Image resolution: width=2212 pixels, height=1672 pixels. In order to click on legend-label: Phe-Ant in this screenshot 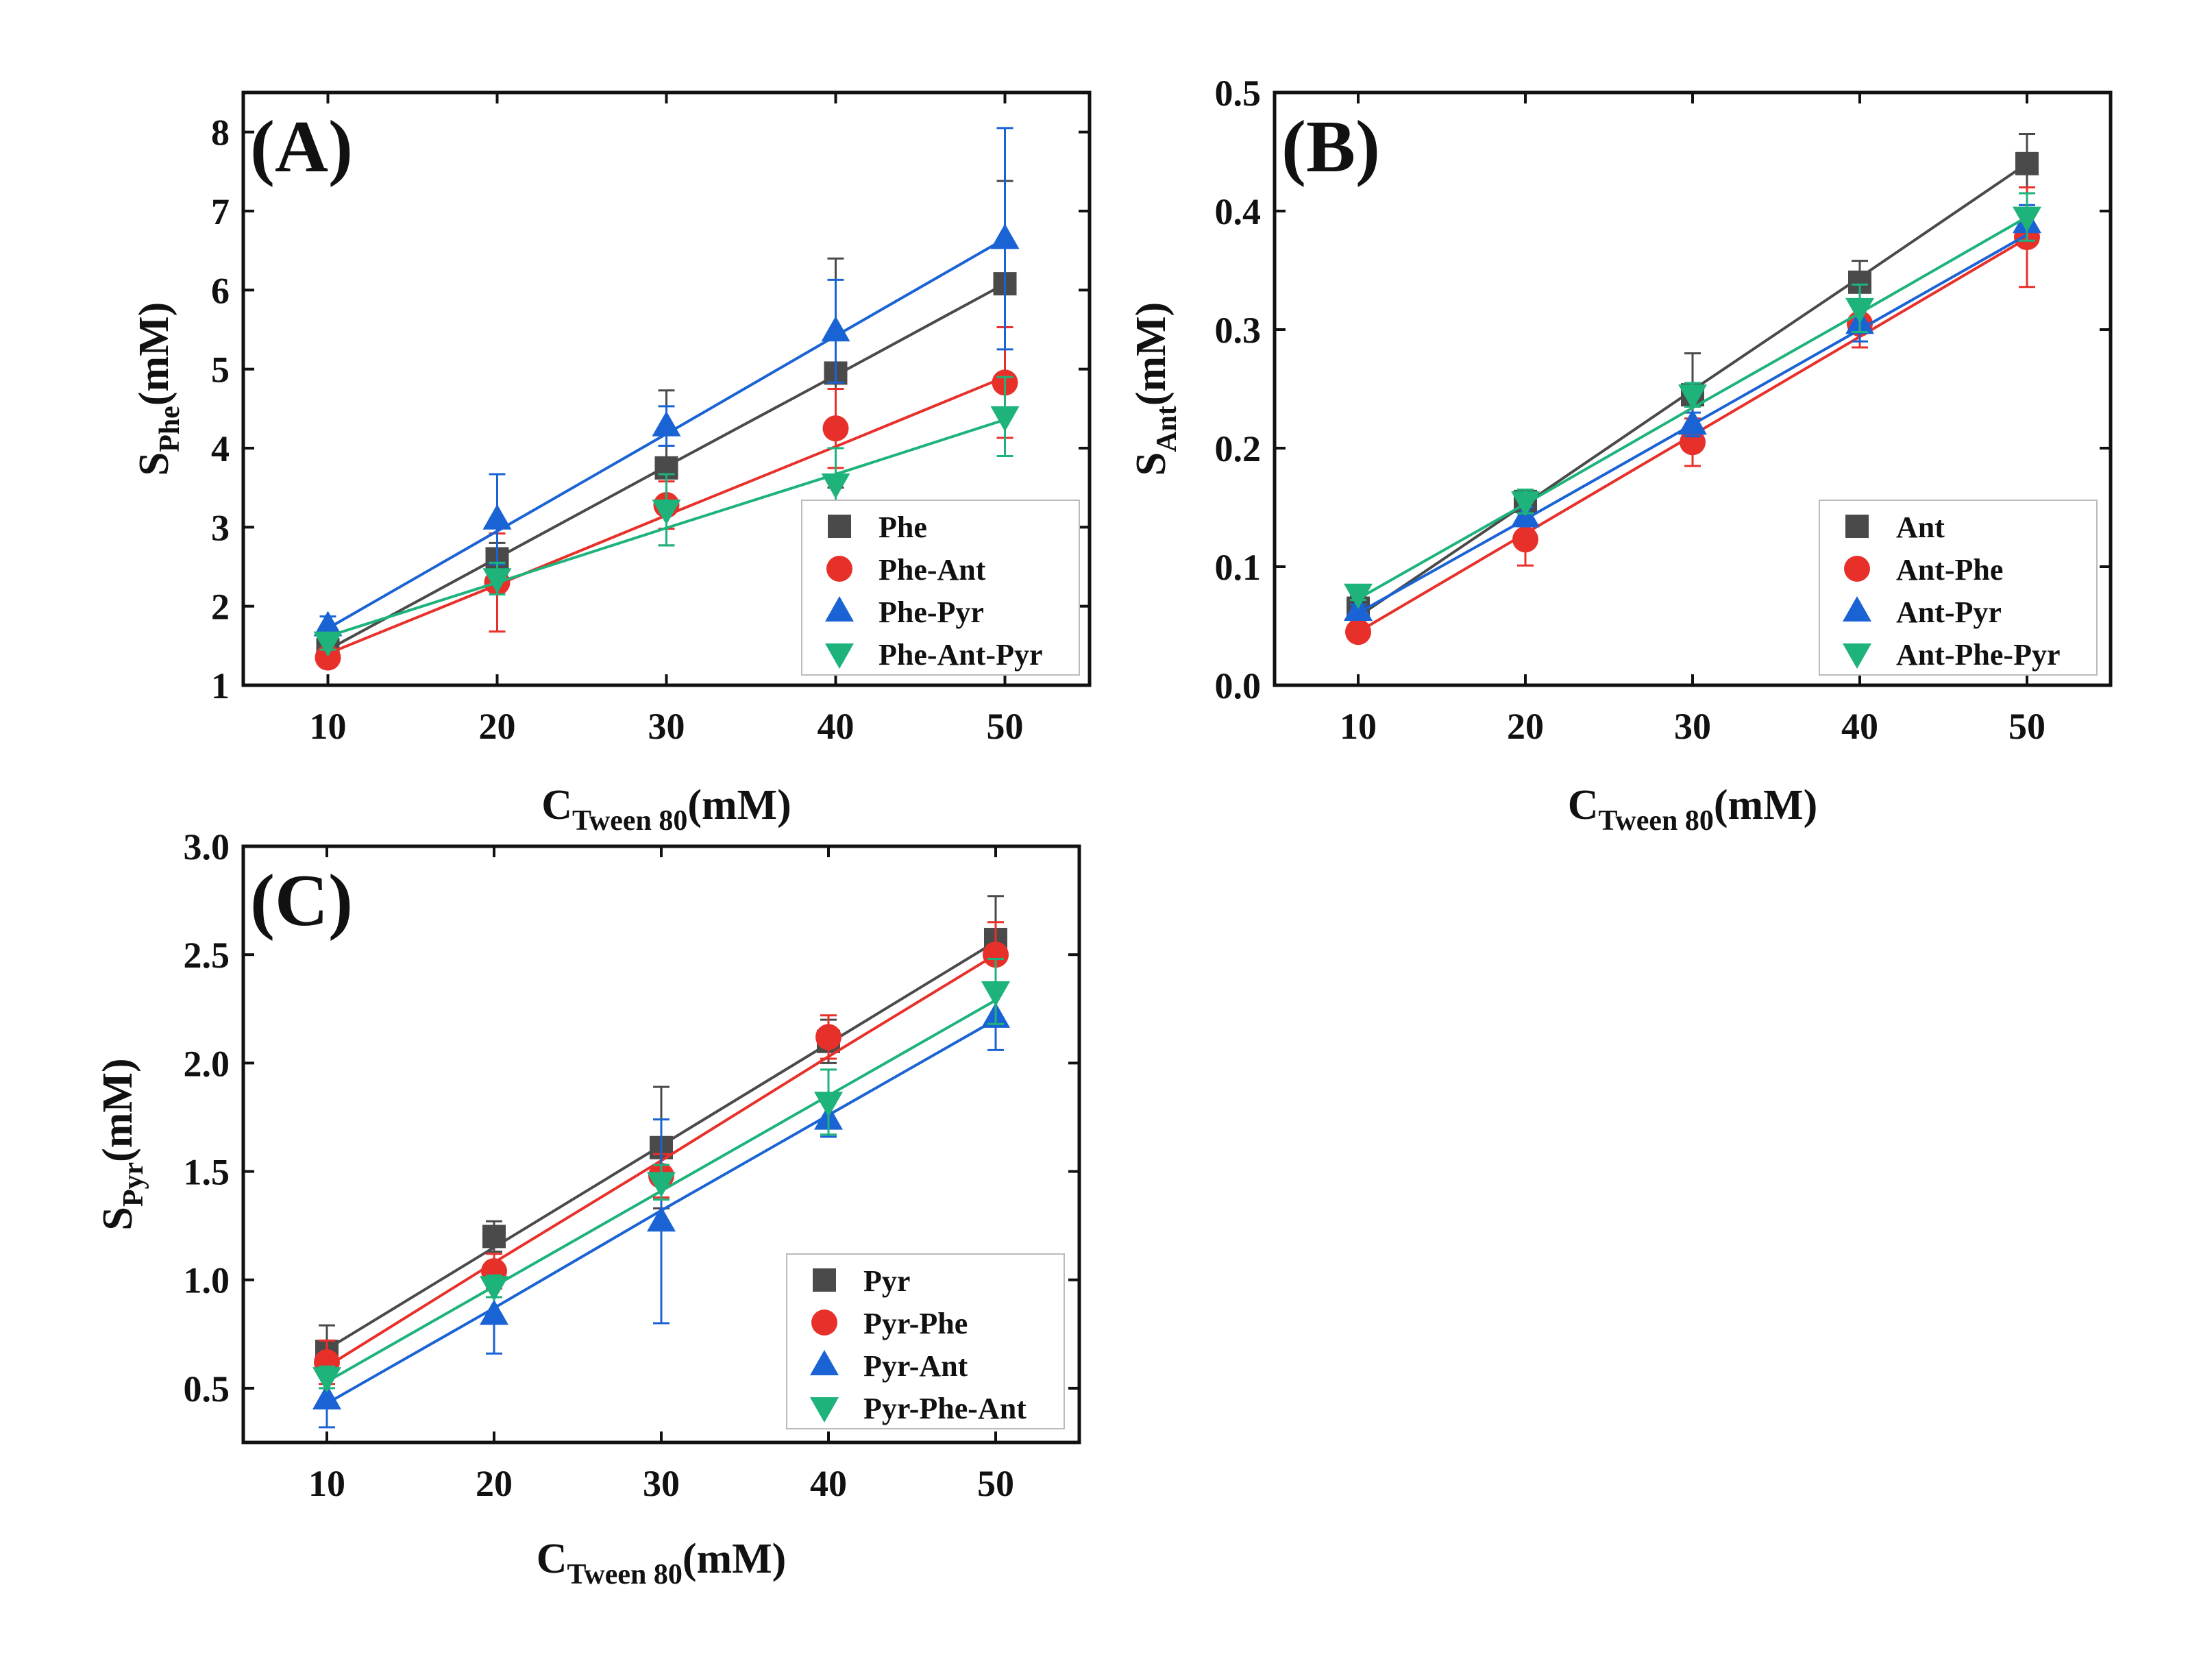, I will do `click(932, 570)`.